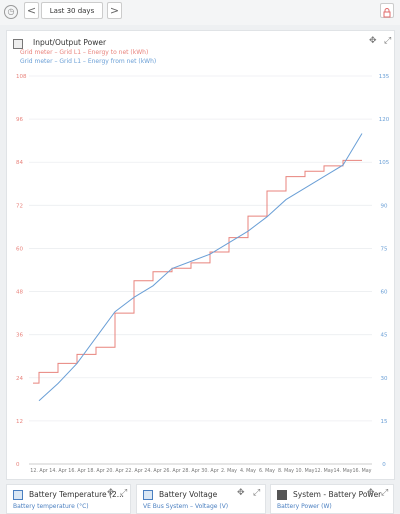  I want to click on x-axis-tick-label: 20. Apr, so click(114, 471).